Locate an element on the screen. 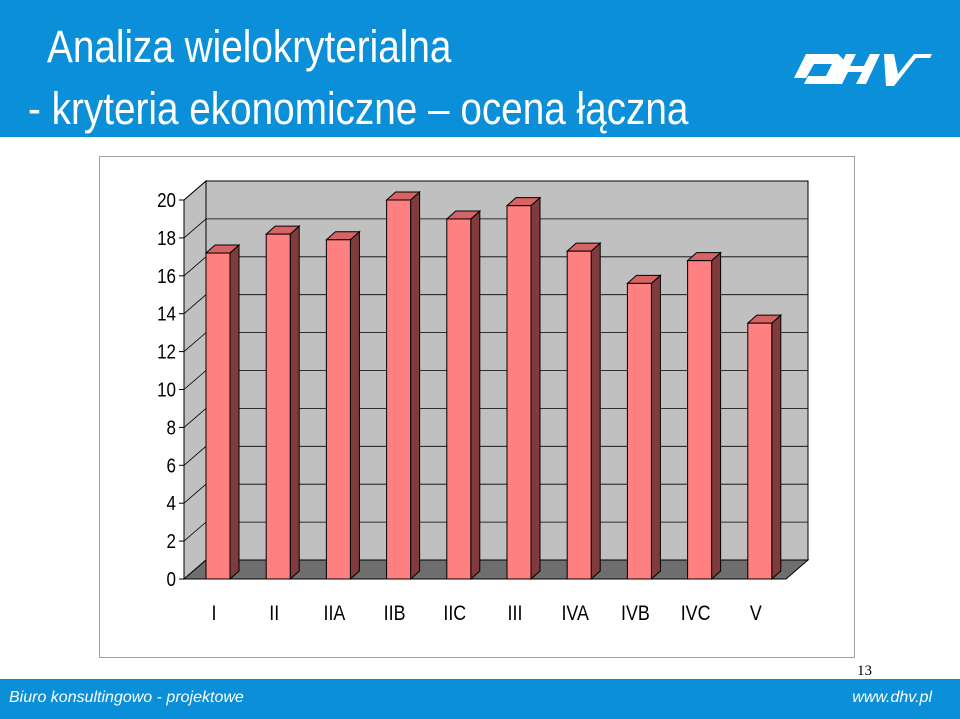 The height and width of the screenshot is (719, 960). y-tick-label: 6 is located at coordinates (171, 465).